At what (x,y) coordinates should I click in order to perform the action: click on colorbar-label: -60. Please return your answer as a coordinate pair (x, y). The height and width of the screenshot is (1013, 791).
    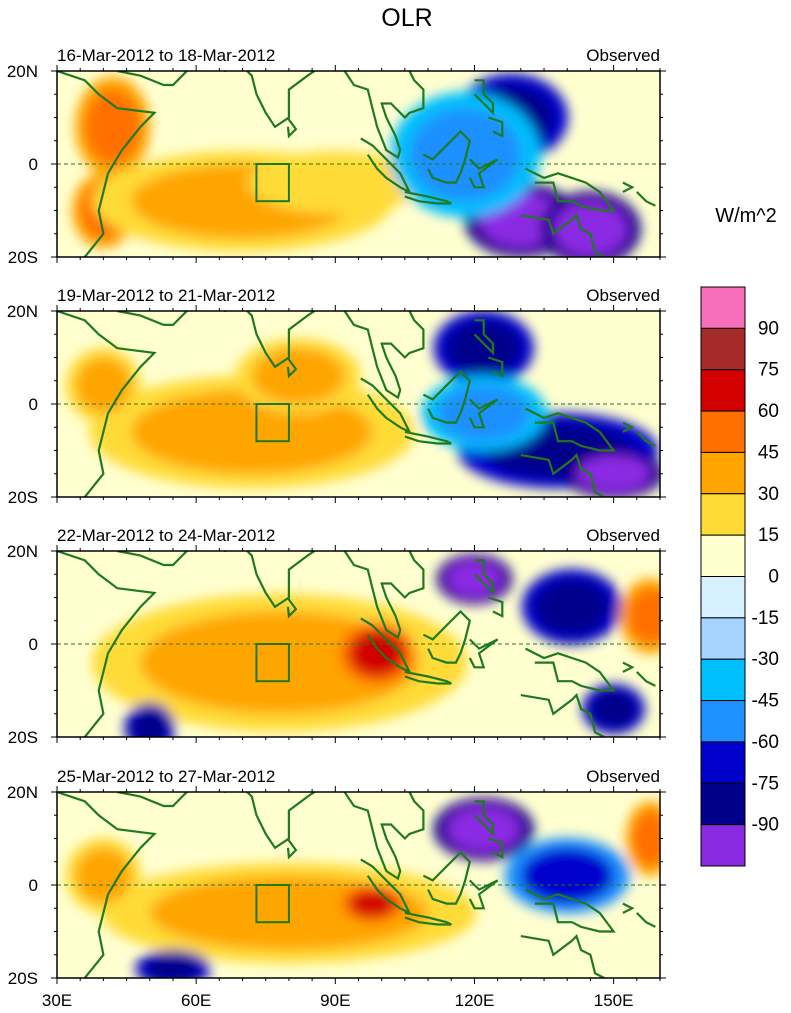
    Looking at the image, I should click on (765, 742).